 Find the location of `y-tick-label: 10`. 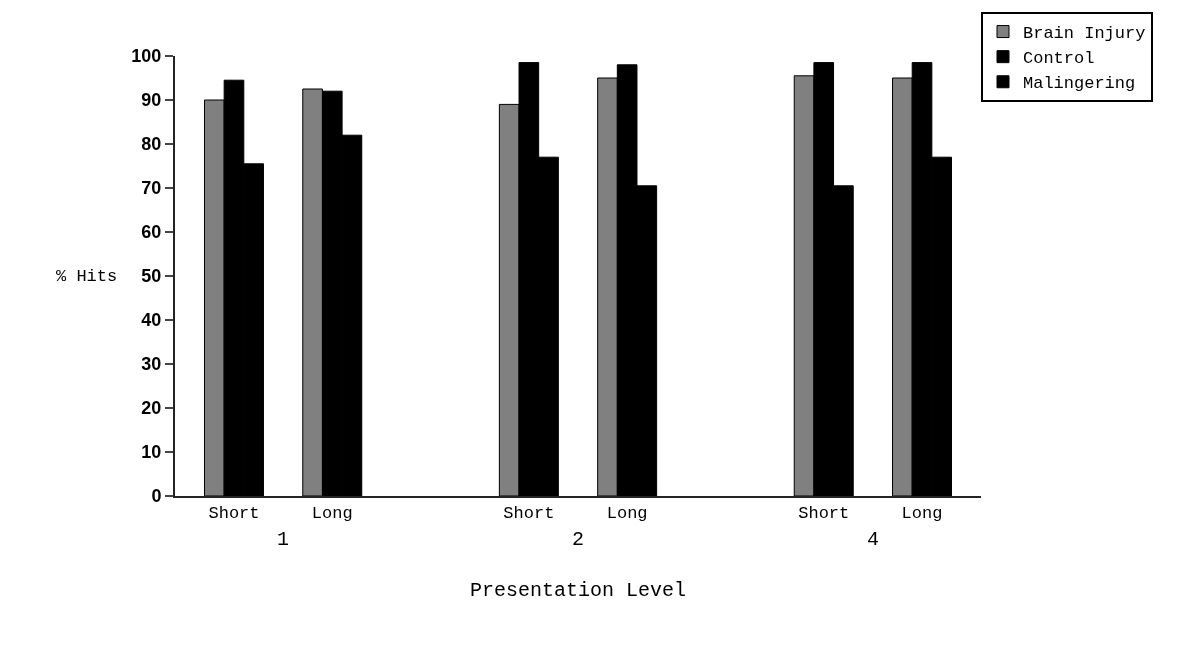

y-tick-label: 10 is located at coordinates (151, 452).